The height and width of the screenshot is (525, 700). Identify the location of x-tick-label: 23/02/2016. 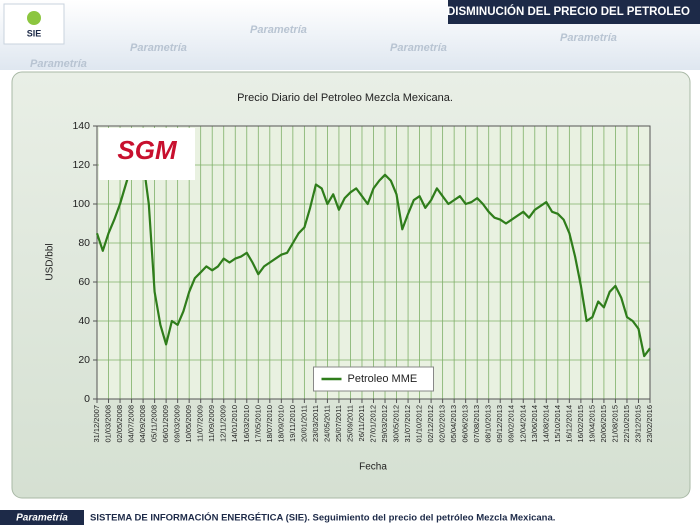
(649, 424).